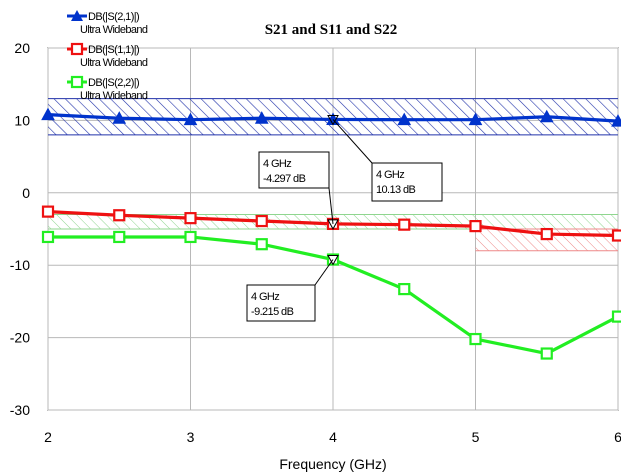  I want to click on x-axis-label: Frequency (GHz), so click(332, 464).